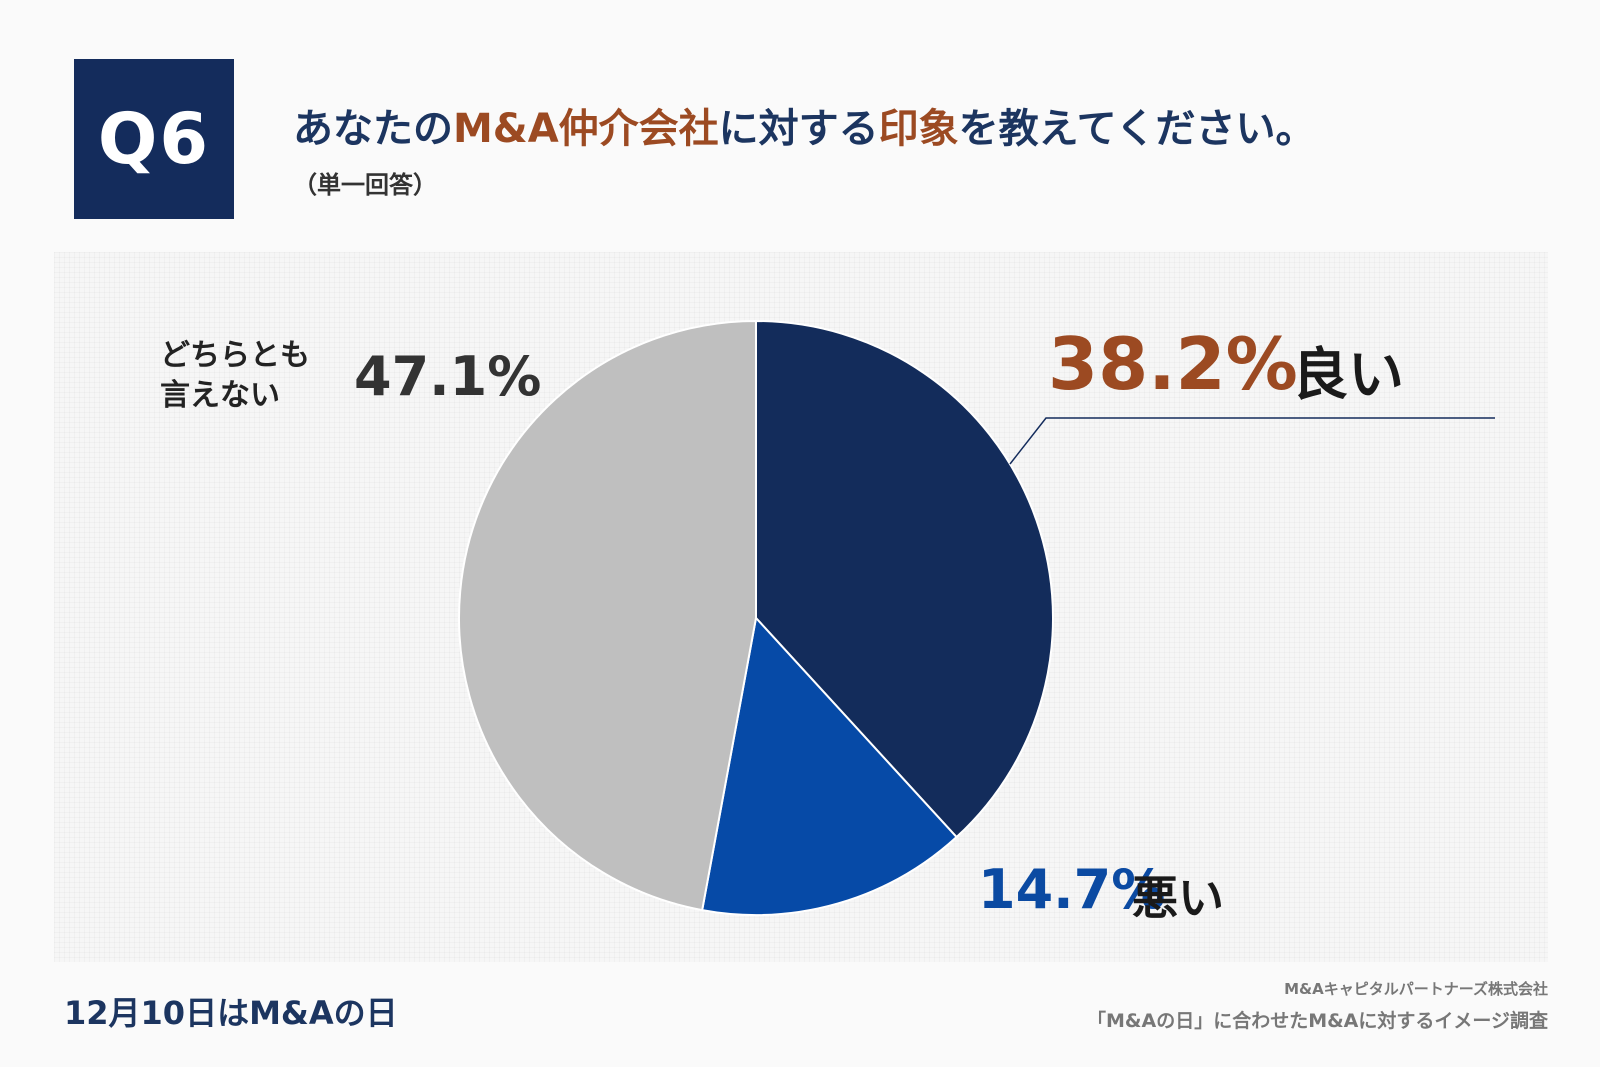  Describe the element at coordinates (154, 139) in the screenshot. I see `question-number-badge: Q6` at that location.